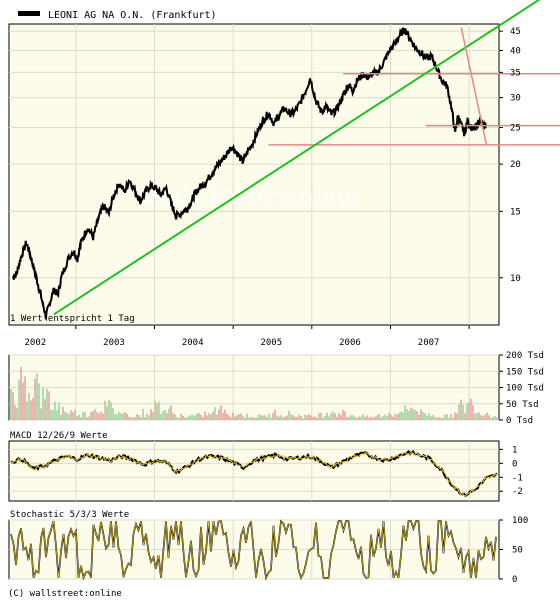 The width and height of the screenshot is (560, 604). Describe the element at coordinates (29, 13) in the screenshot. I see `legend-swatch` at that location.